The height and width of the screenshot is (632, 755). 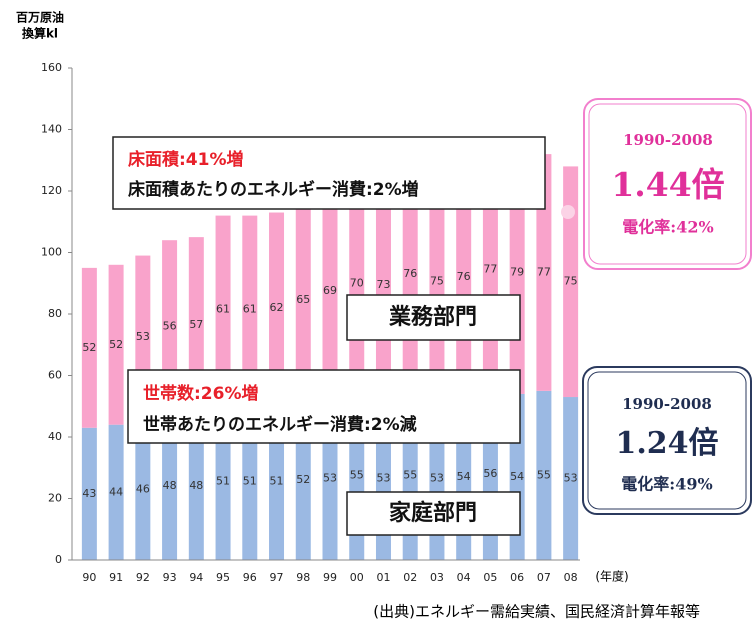 I want to click on x-tick-label: 97, so click(x=277, y=577).